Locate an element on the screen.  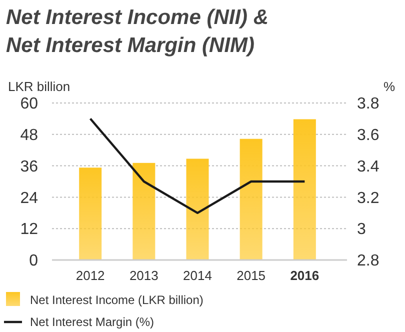
y-axis-title: LKR billion is located at coordinates (39, 86).